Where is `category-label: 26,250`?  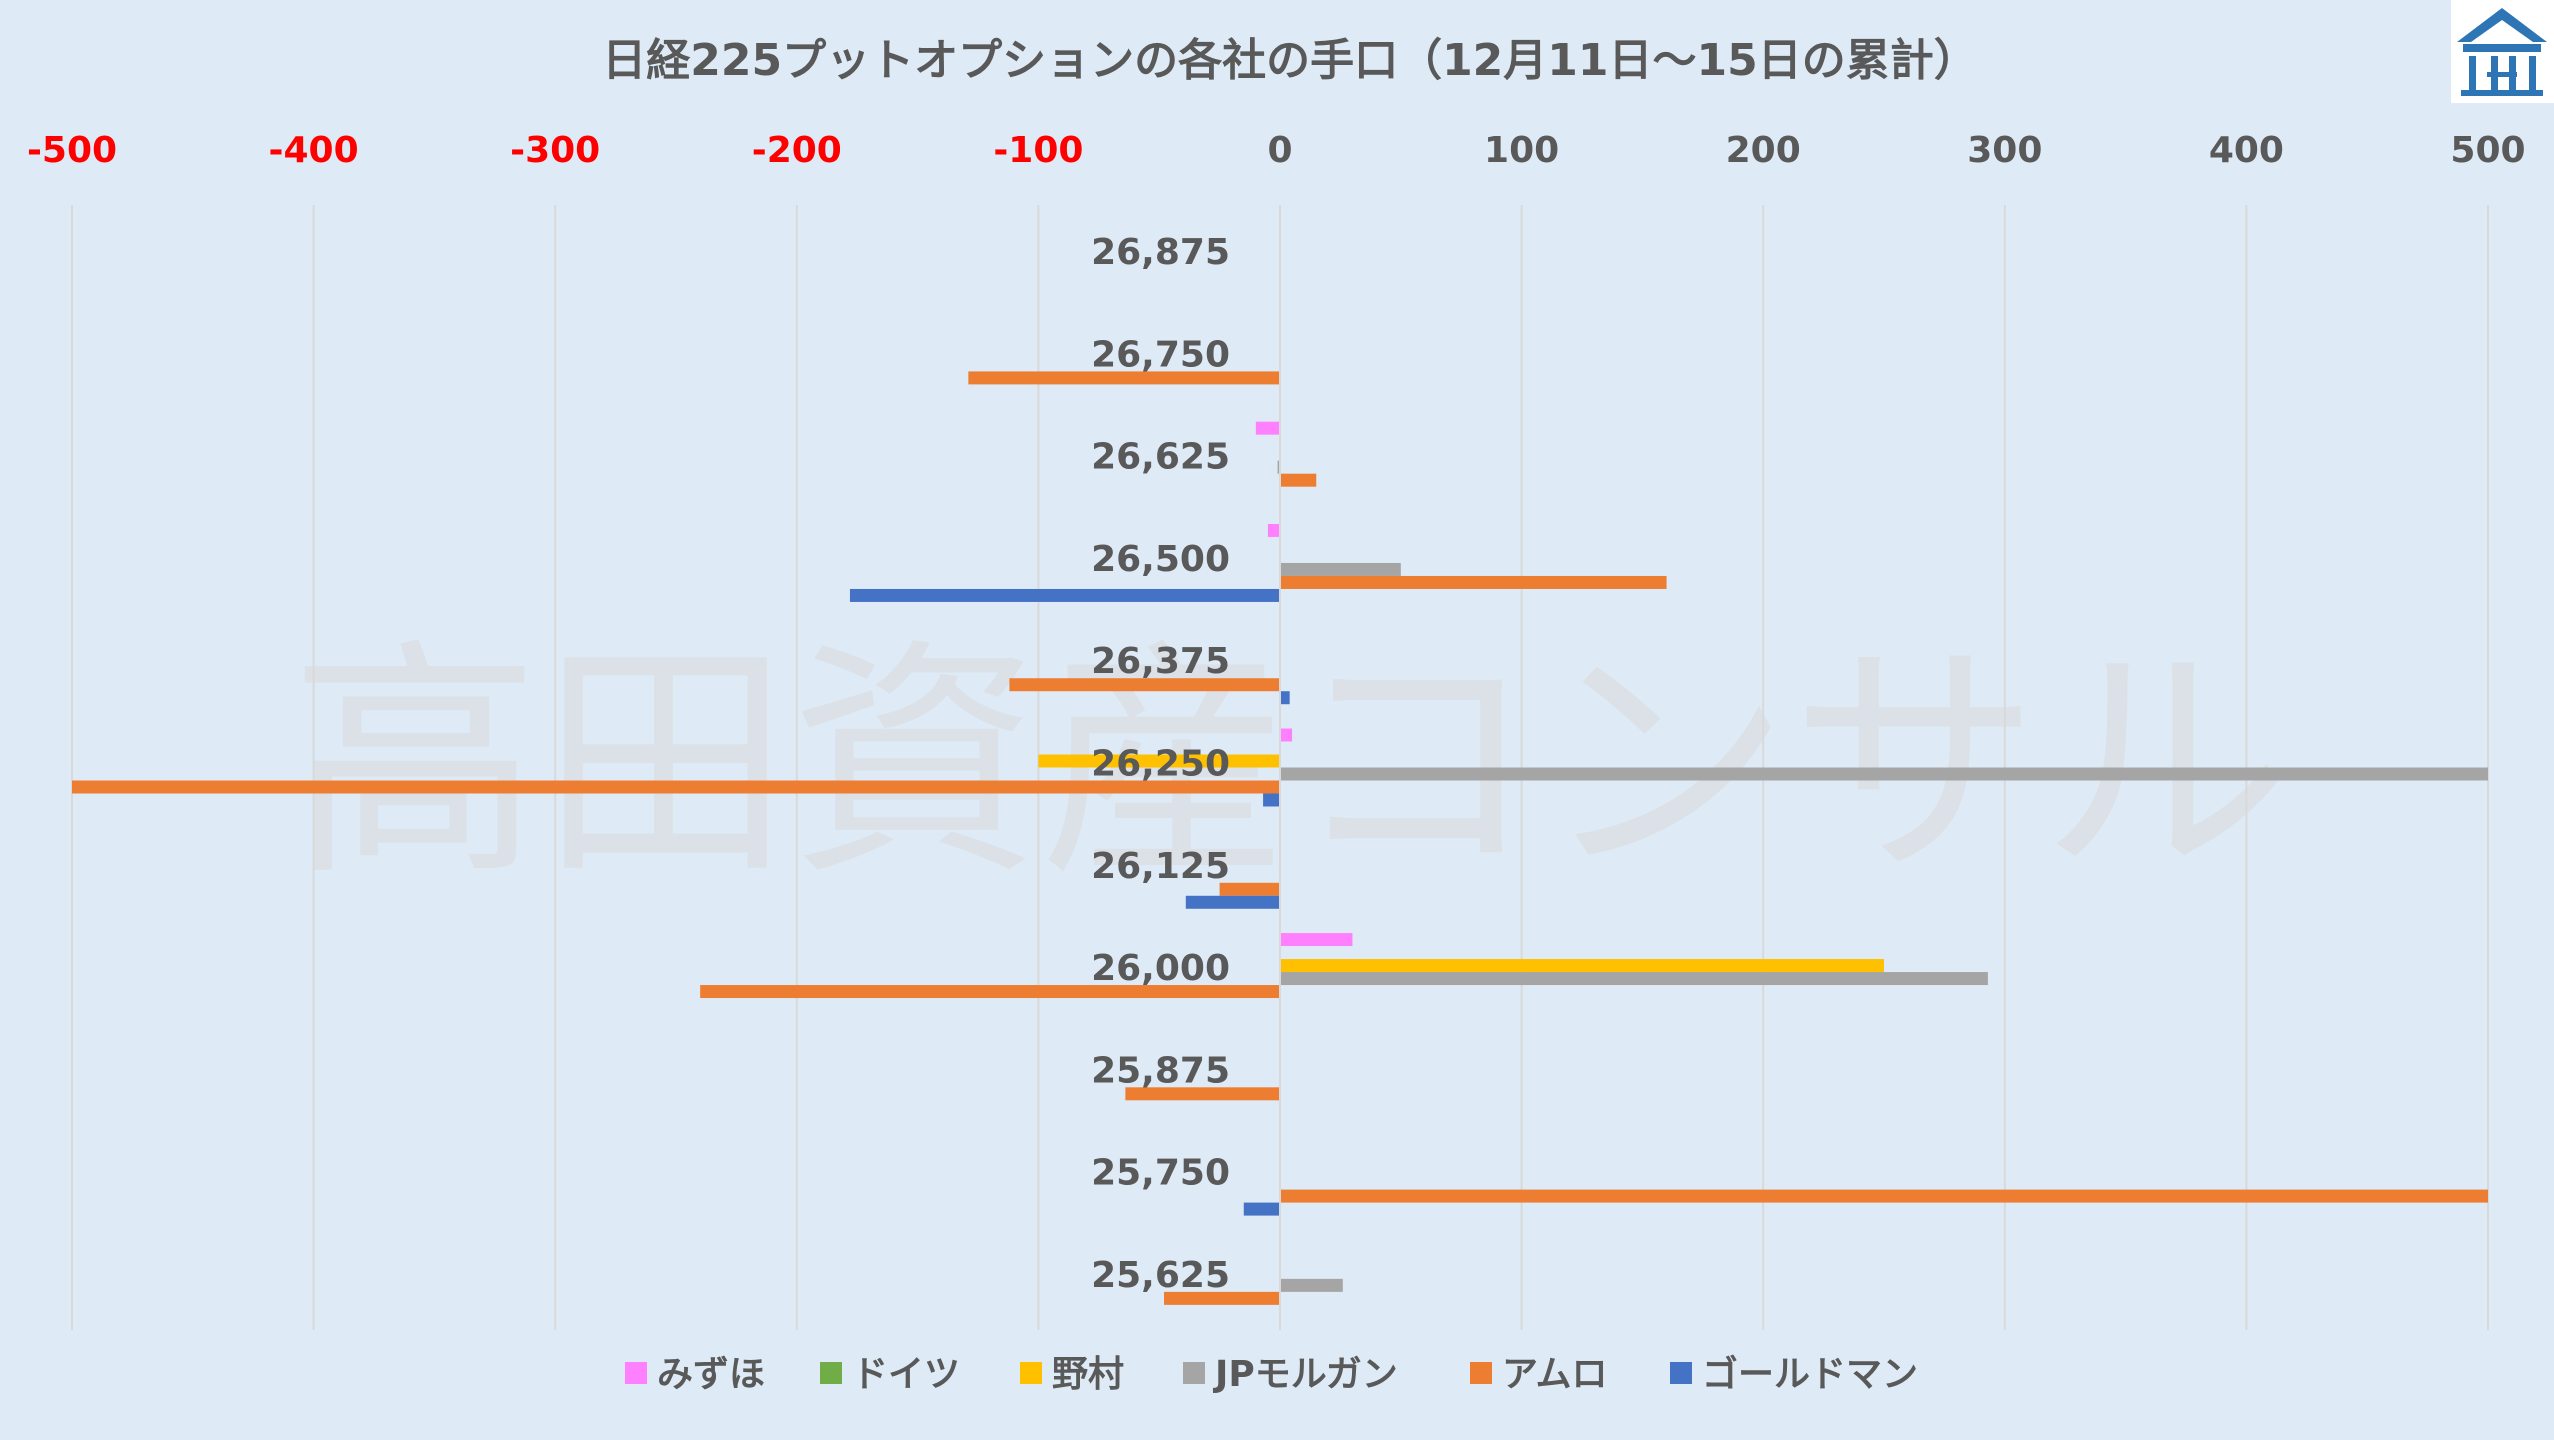 category-label: 26,250 is located at coordinates (1160, 764).